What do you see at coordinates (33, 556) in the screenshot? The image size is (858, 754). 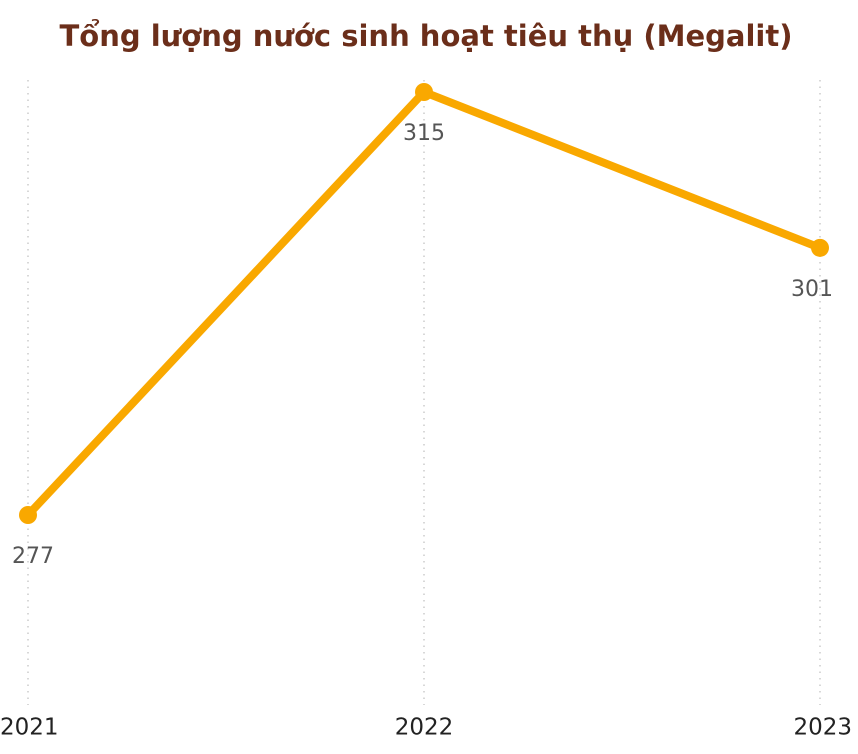 I see `data-label: 277` at bounding box center [33, 556].